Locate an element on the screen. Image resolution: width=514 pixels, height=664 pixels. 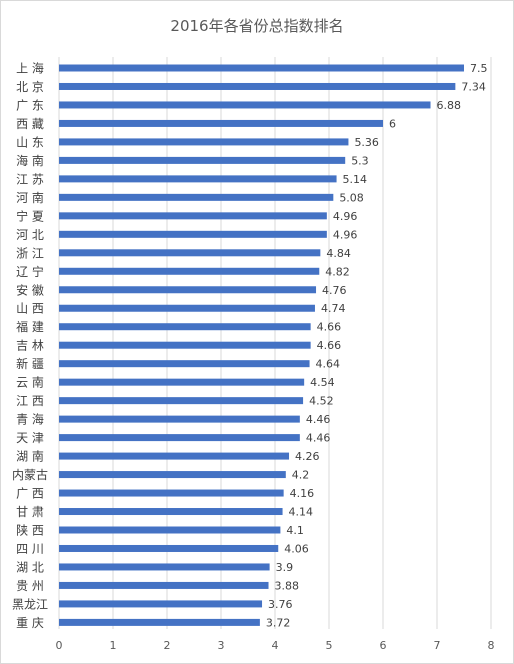
value-label: 4.82 is located at coordinates (337, 271).